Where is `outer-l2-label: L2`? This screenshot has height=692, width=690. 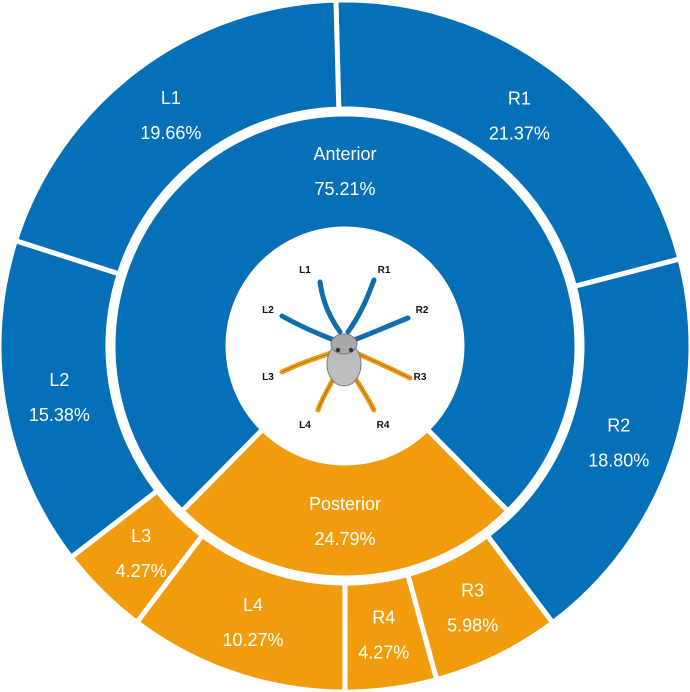
outer-l2-label: L2 is located at coordinates (59, 380).